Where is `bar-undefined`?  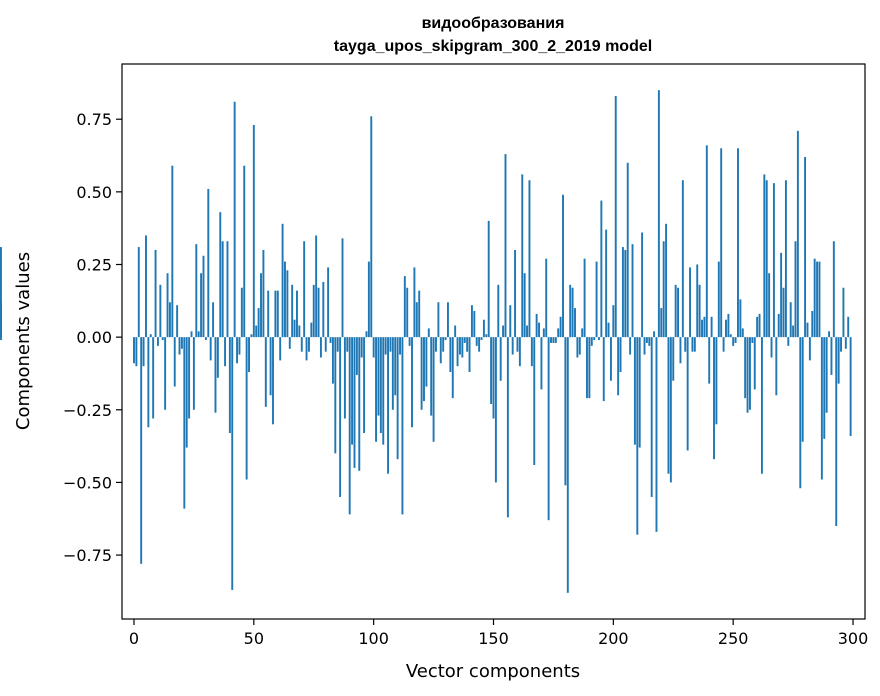
bar-undefined is located at coordinates (1, 339).